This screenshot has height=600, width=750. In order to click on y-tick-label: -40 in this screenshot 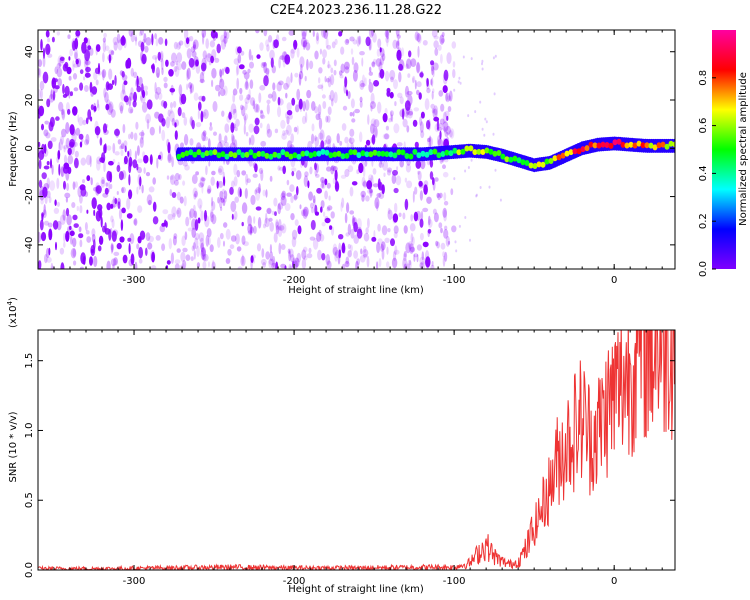, I will do `click(29, 245)`.